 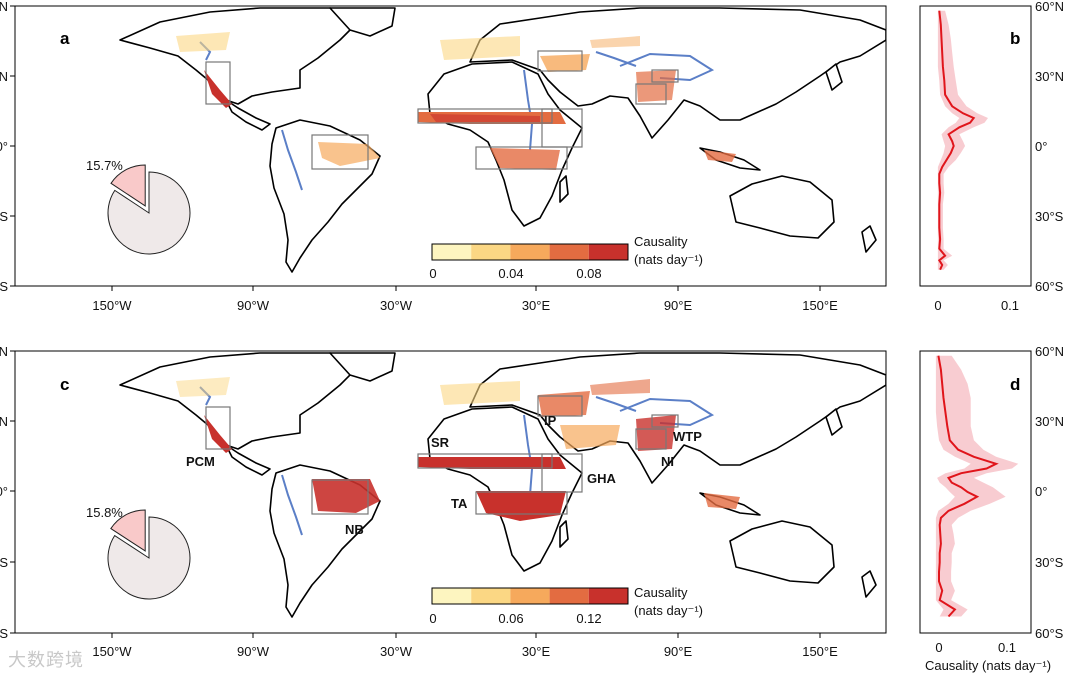 What do you see at coordinates (510, 618) in the screenshot?
I see `colorbar-tick-label: 0.06` at bounding box center [510, 618].